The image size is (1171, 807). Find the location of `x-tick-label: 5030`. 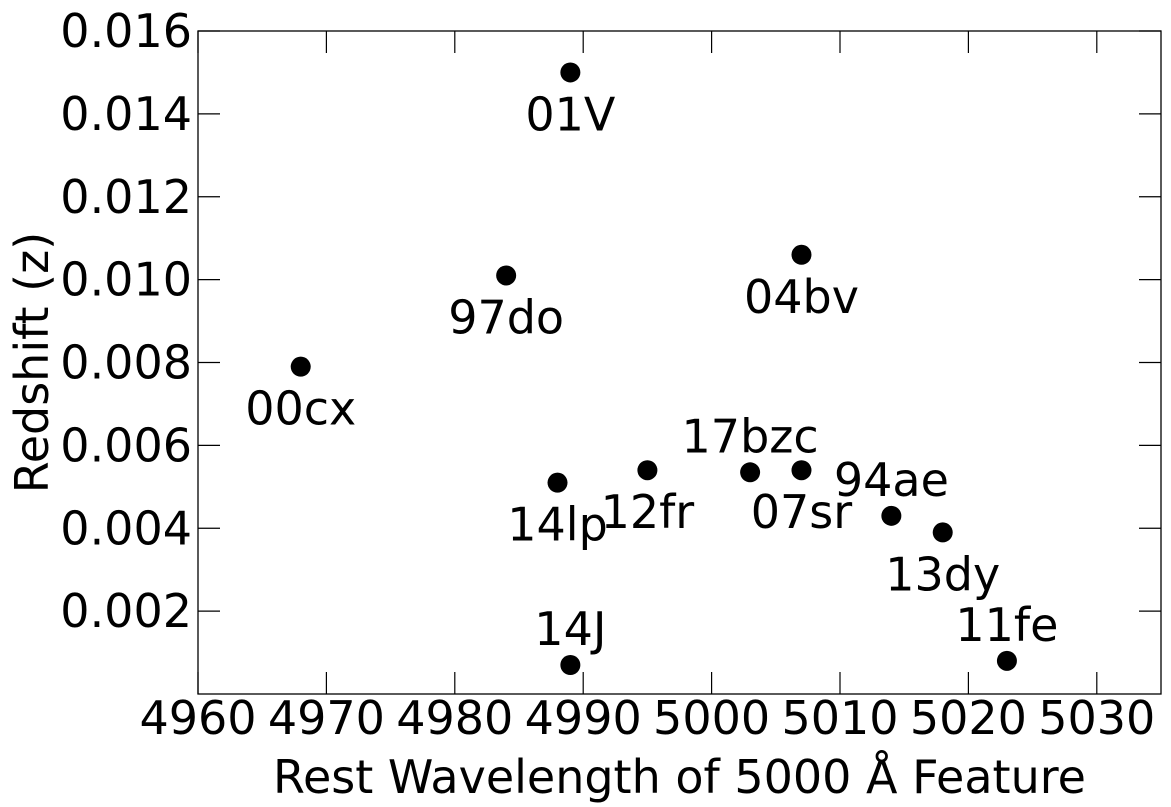

x-tick-label: 5030 is located at coordinates (1096, 718).